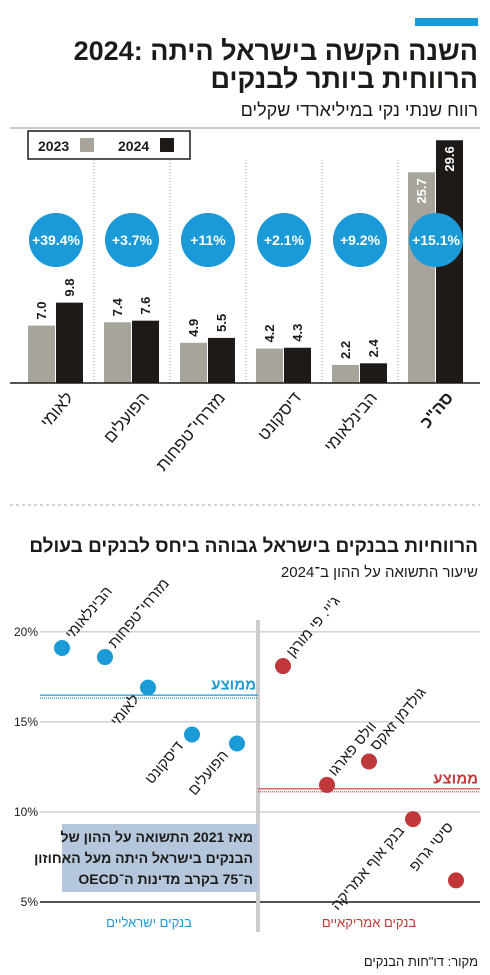 This screenshot has width=490, height=975. I want to click on value-label: 5.5, so click(221, 323).